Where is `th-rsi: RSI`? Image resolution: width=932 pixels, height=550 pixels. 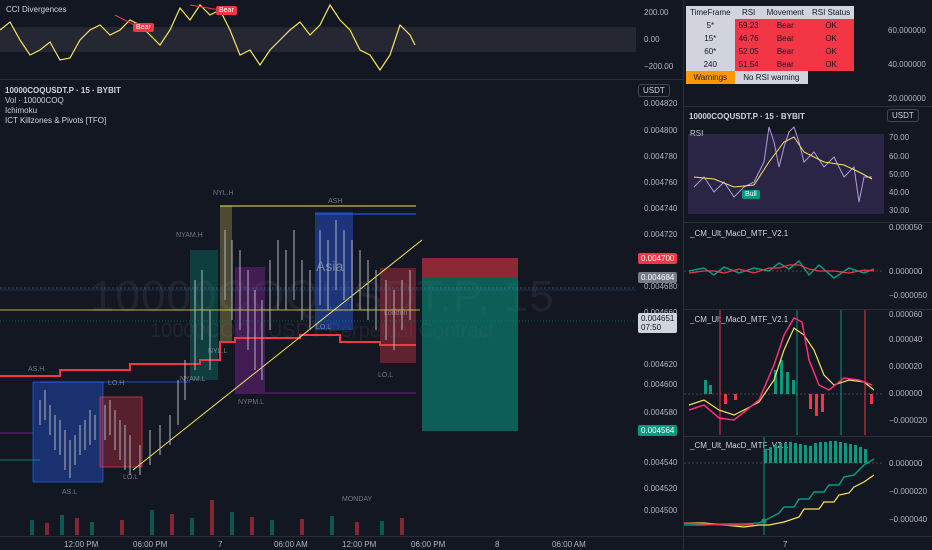
th-rsi: RSI is located at coordinates (748, 12).